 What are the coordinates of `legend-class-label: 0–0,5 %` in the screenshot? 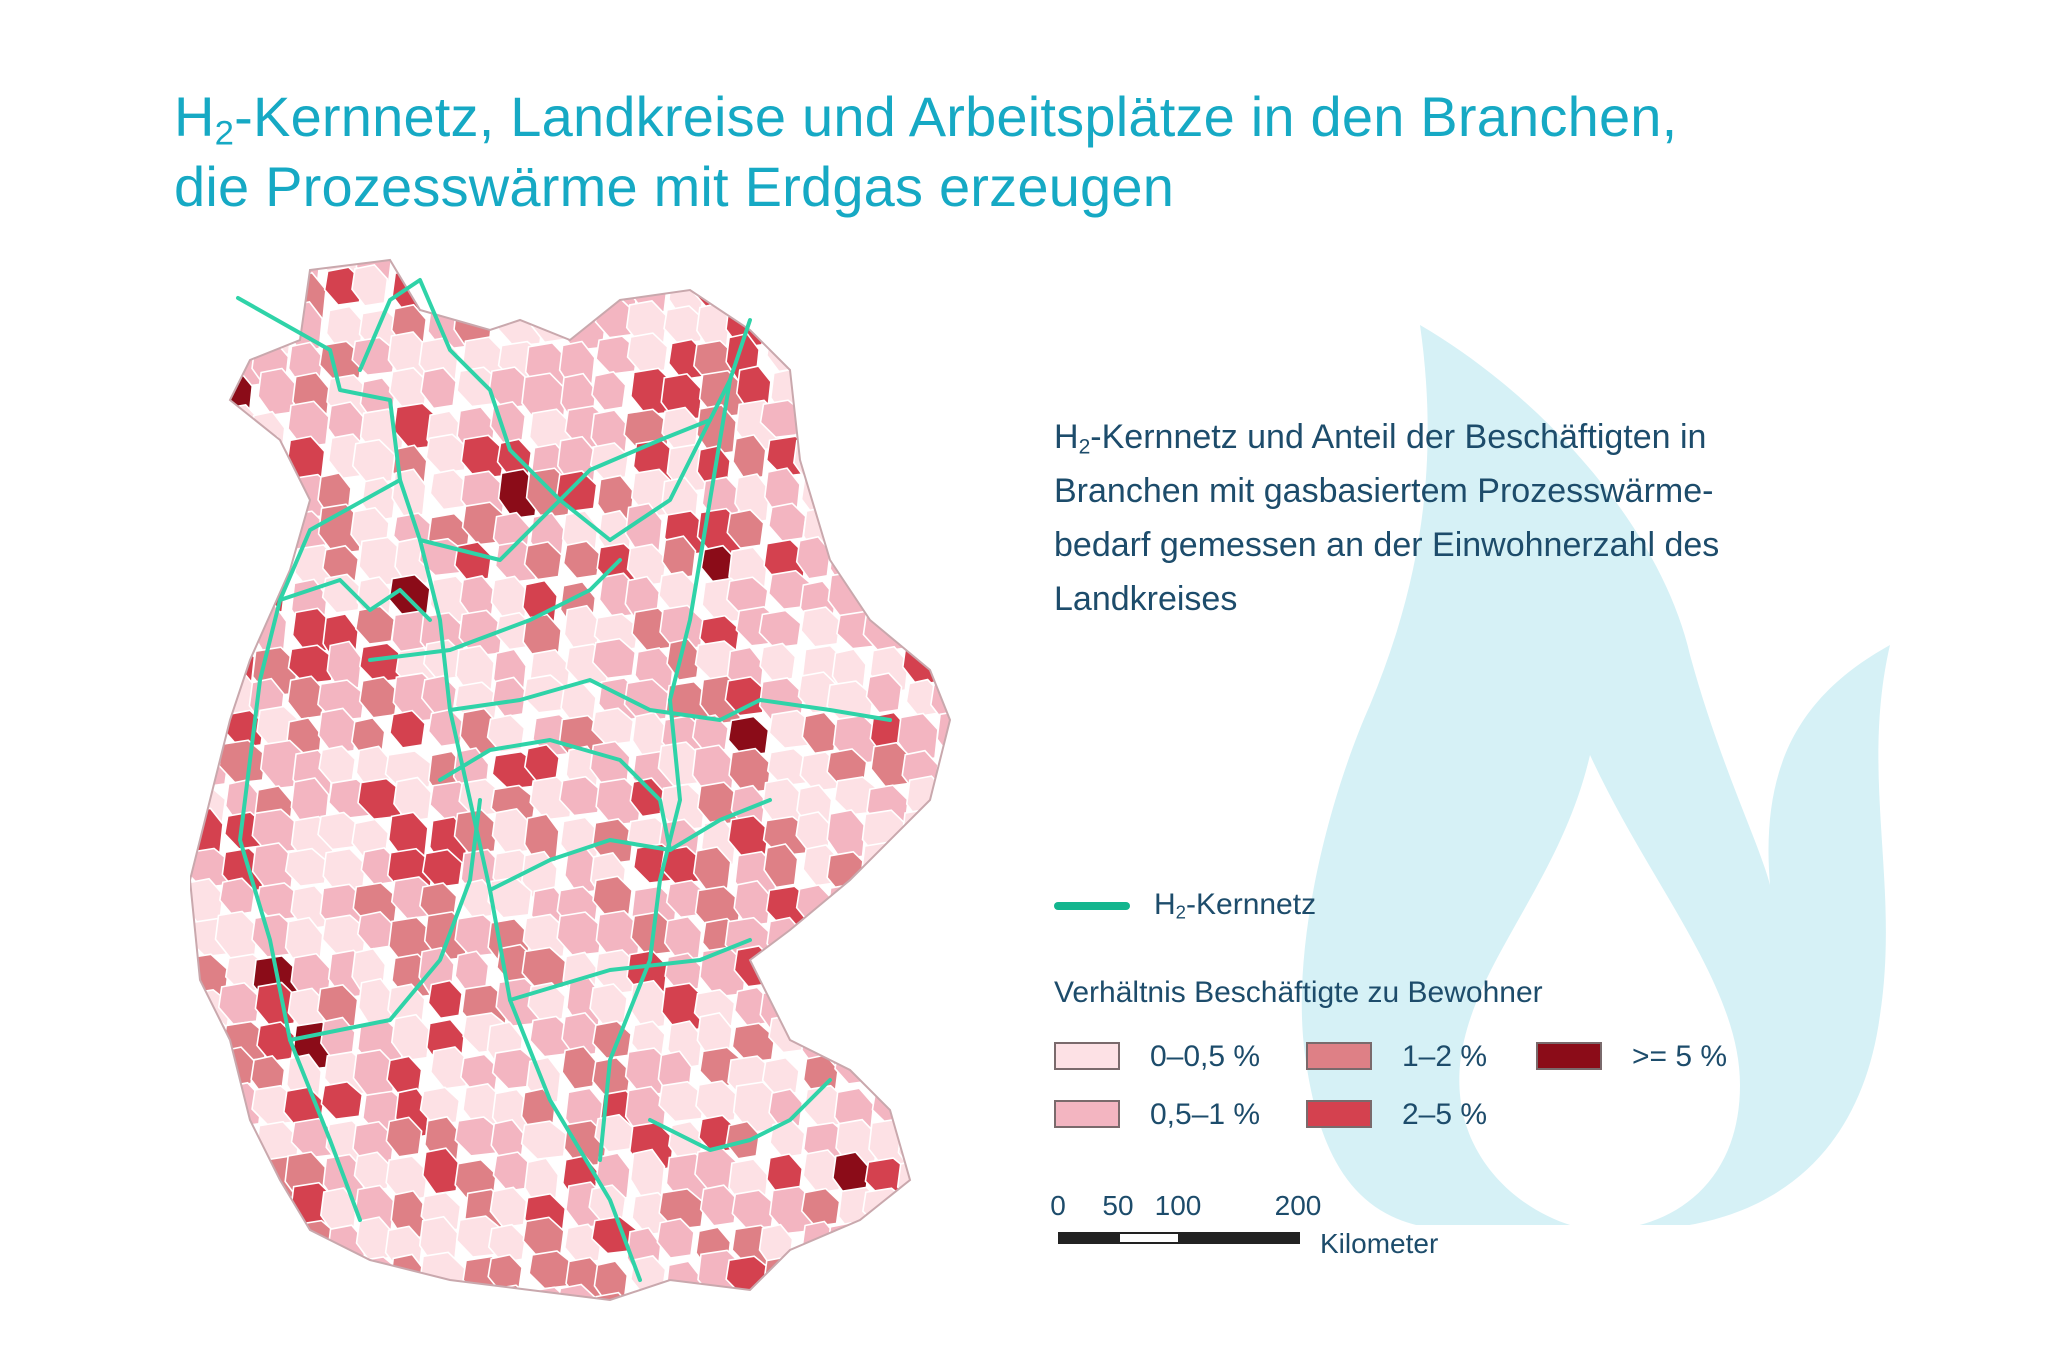 It's located at (1205, 1056).